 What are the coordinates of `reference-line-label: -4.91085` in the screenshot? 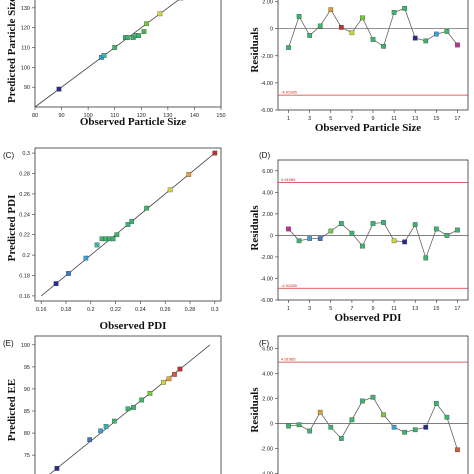 It's located at (289, 92).